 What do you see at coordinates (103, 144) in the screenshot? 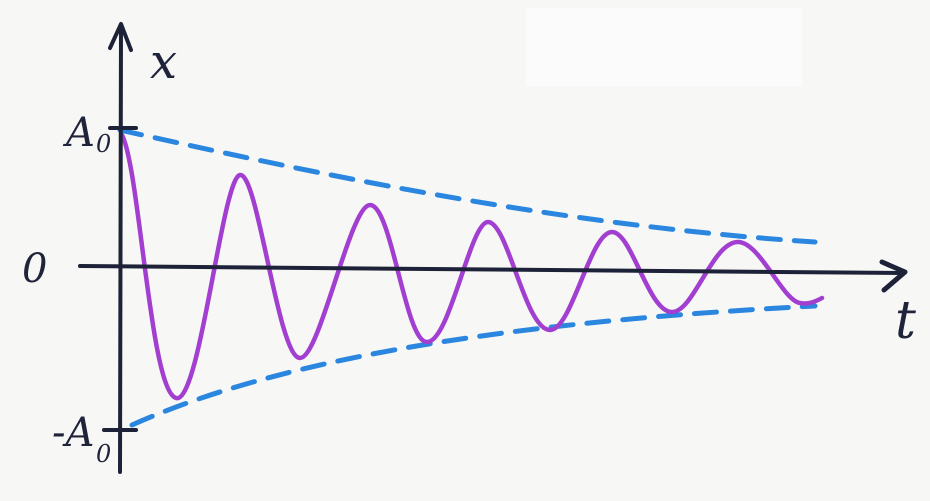
I see `amplitude-positive-subscript: 0` at bounding box center [103, 144].